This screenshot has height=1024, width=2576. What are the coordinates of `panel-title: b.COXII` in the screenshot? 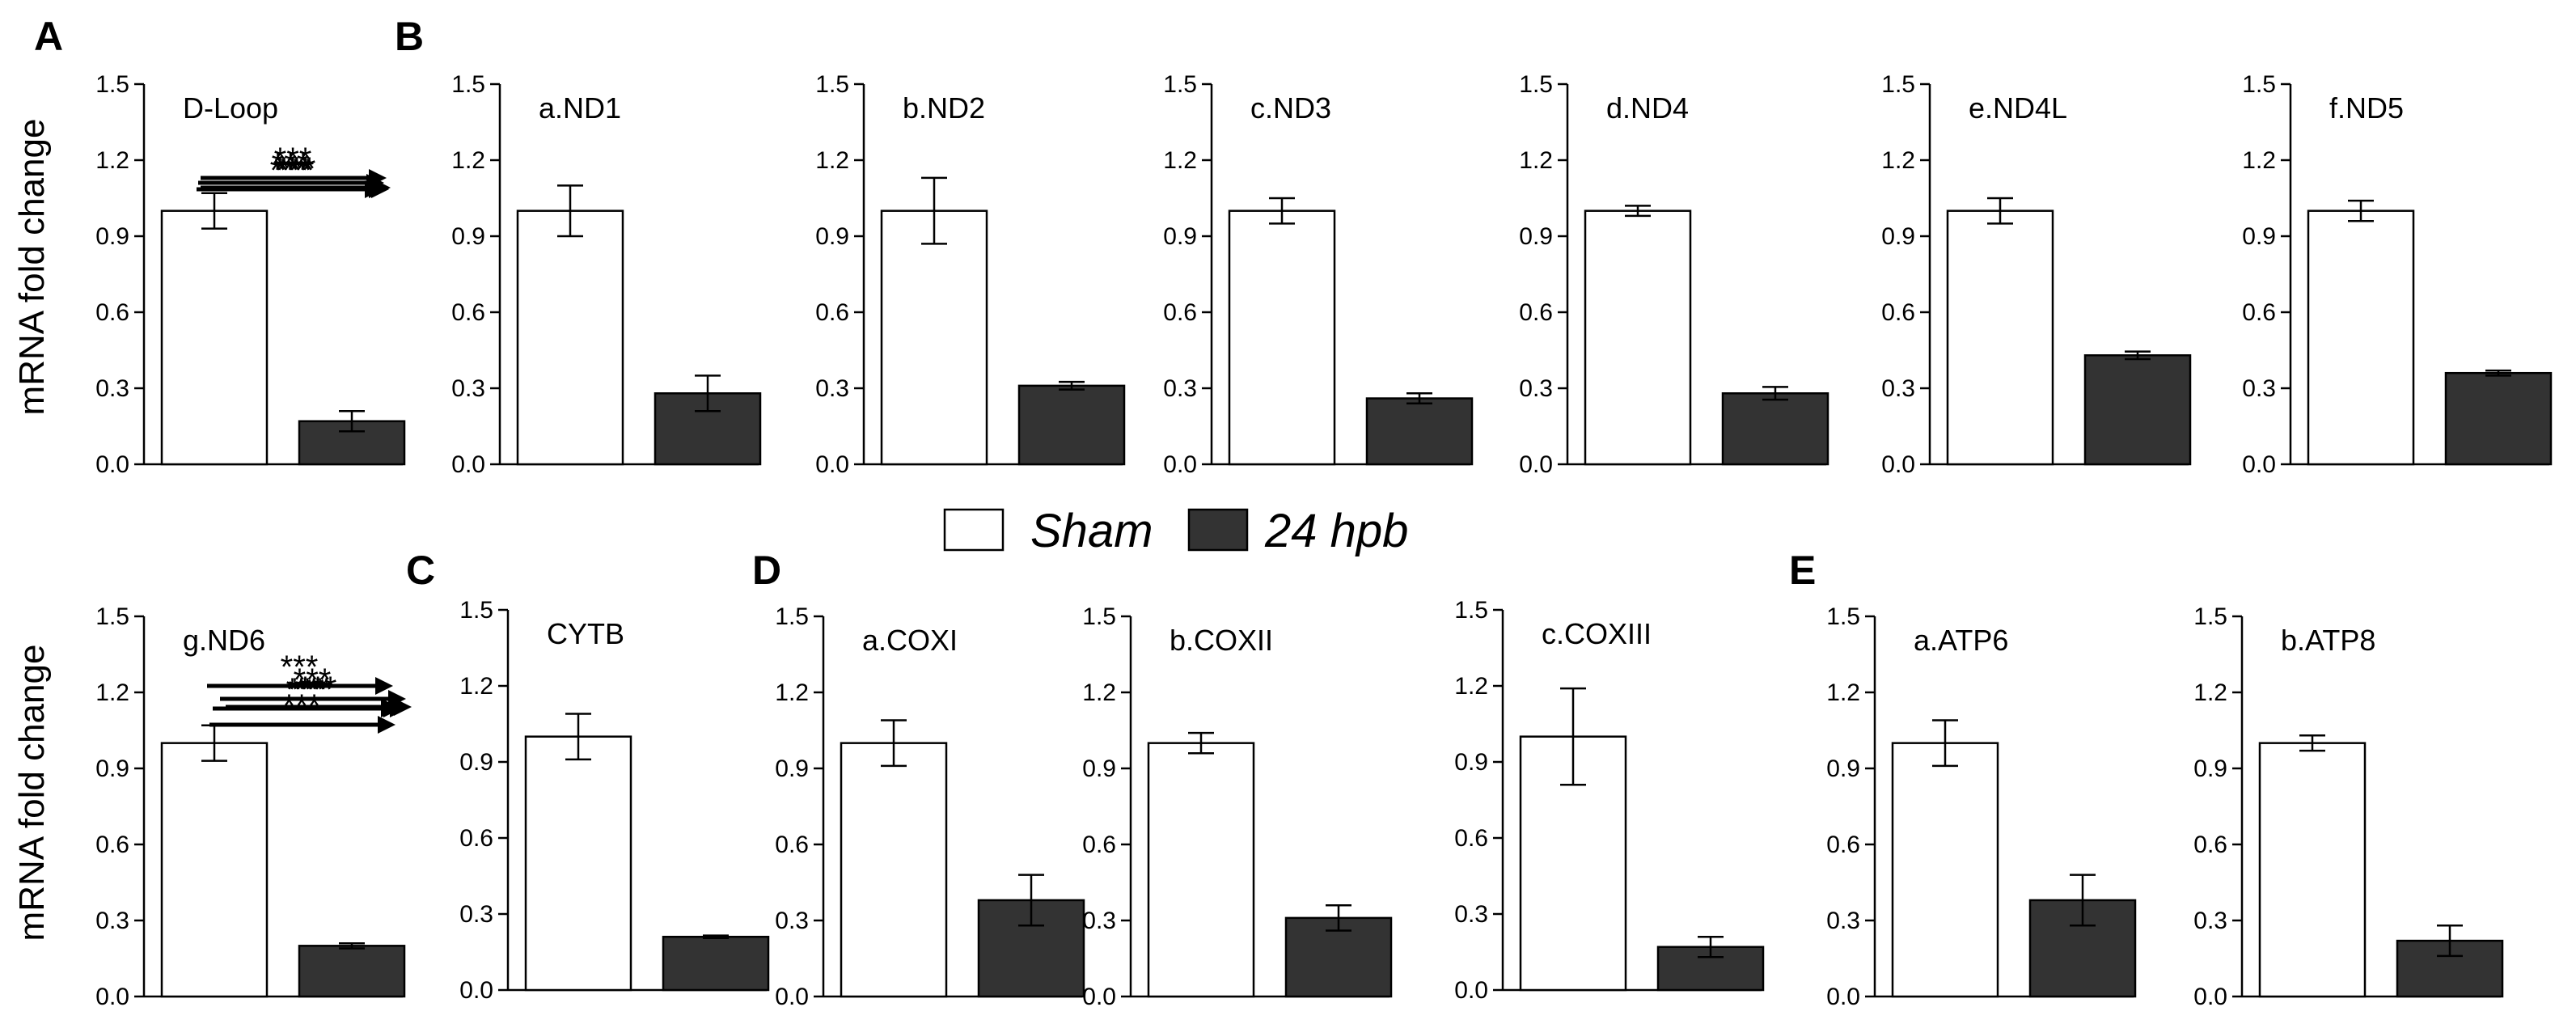 It's located at (1221, 640).